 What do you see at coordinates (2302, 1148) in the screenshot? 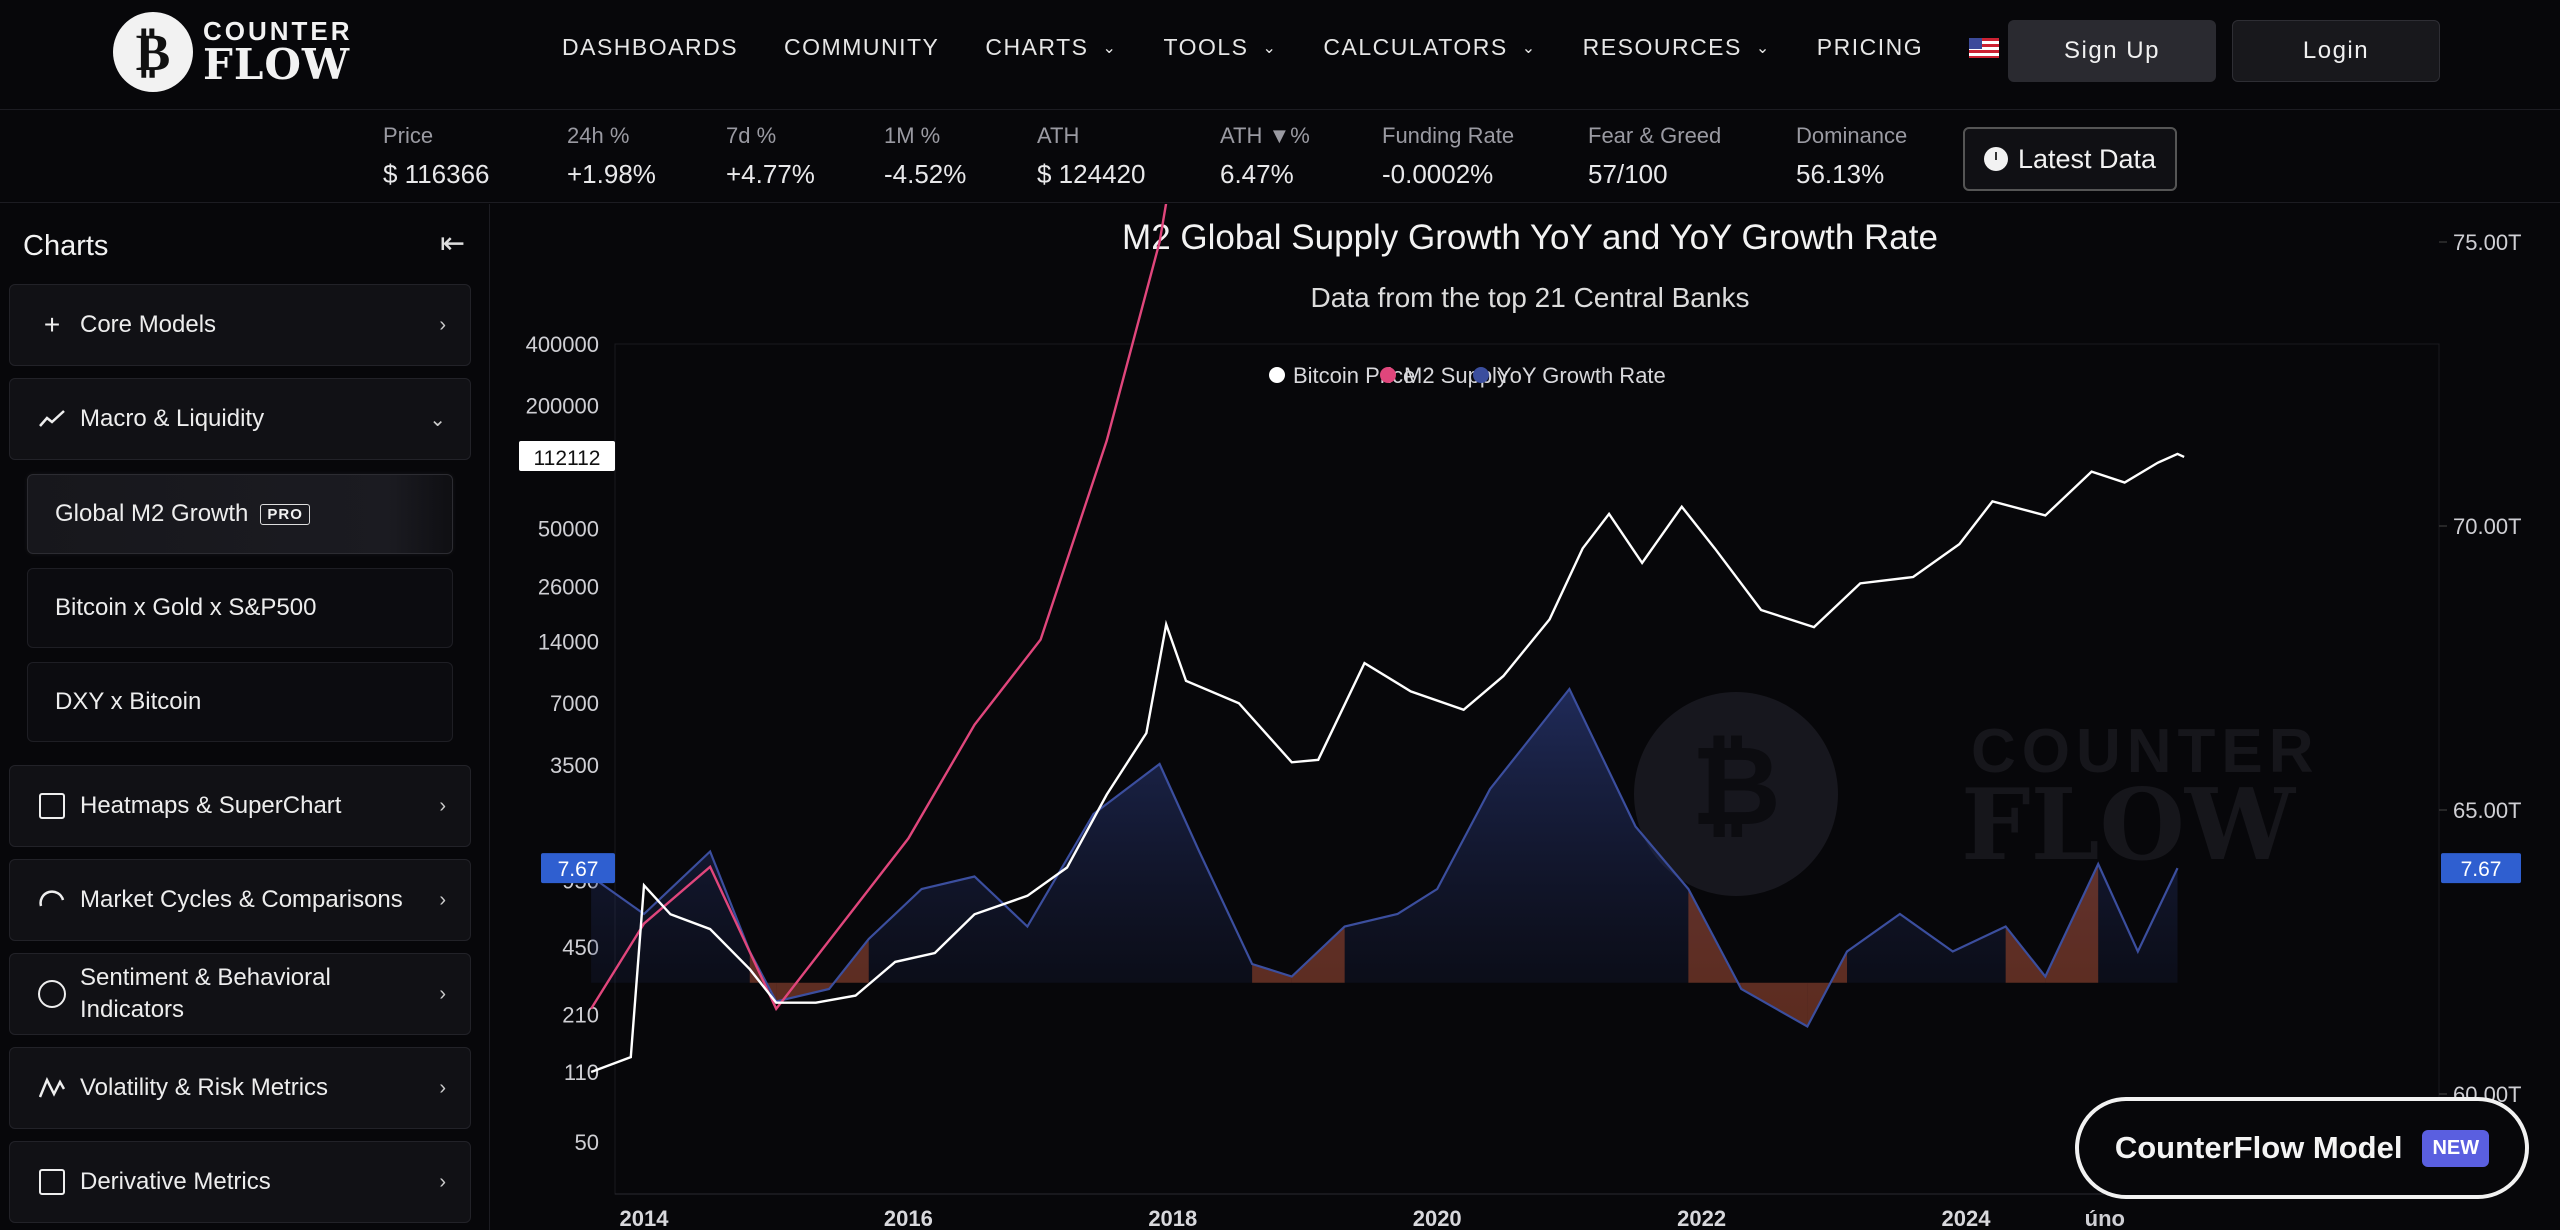
I see `counterflow-model-button: CounterFlow Model NEW` at bounding box center [2302, 1148].